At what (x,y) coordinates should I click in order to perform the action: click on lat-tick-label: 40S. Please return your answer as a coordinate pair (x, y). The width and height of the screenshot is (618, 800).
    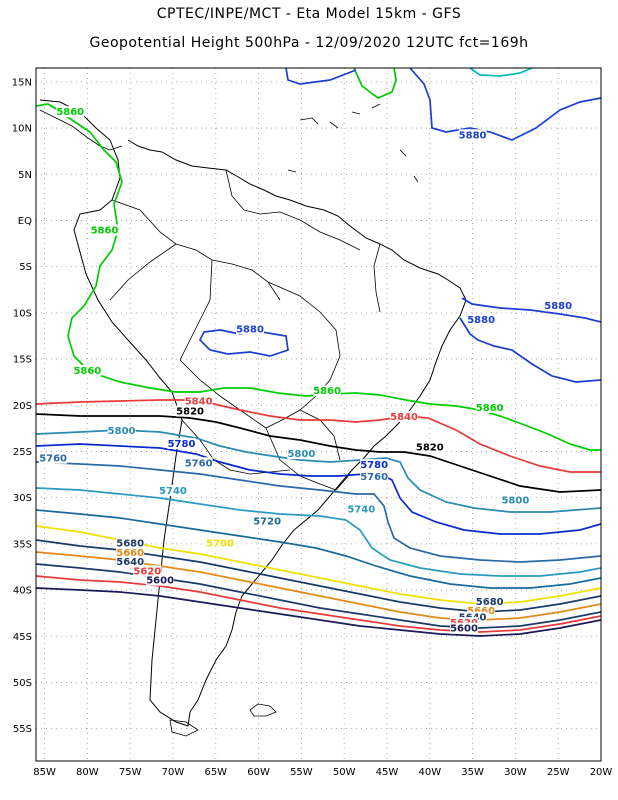
    Looking at the image, I should click on (22, 591).